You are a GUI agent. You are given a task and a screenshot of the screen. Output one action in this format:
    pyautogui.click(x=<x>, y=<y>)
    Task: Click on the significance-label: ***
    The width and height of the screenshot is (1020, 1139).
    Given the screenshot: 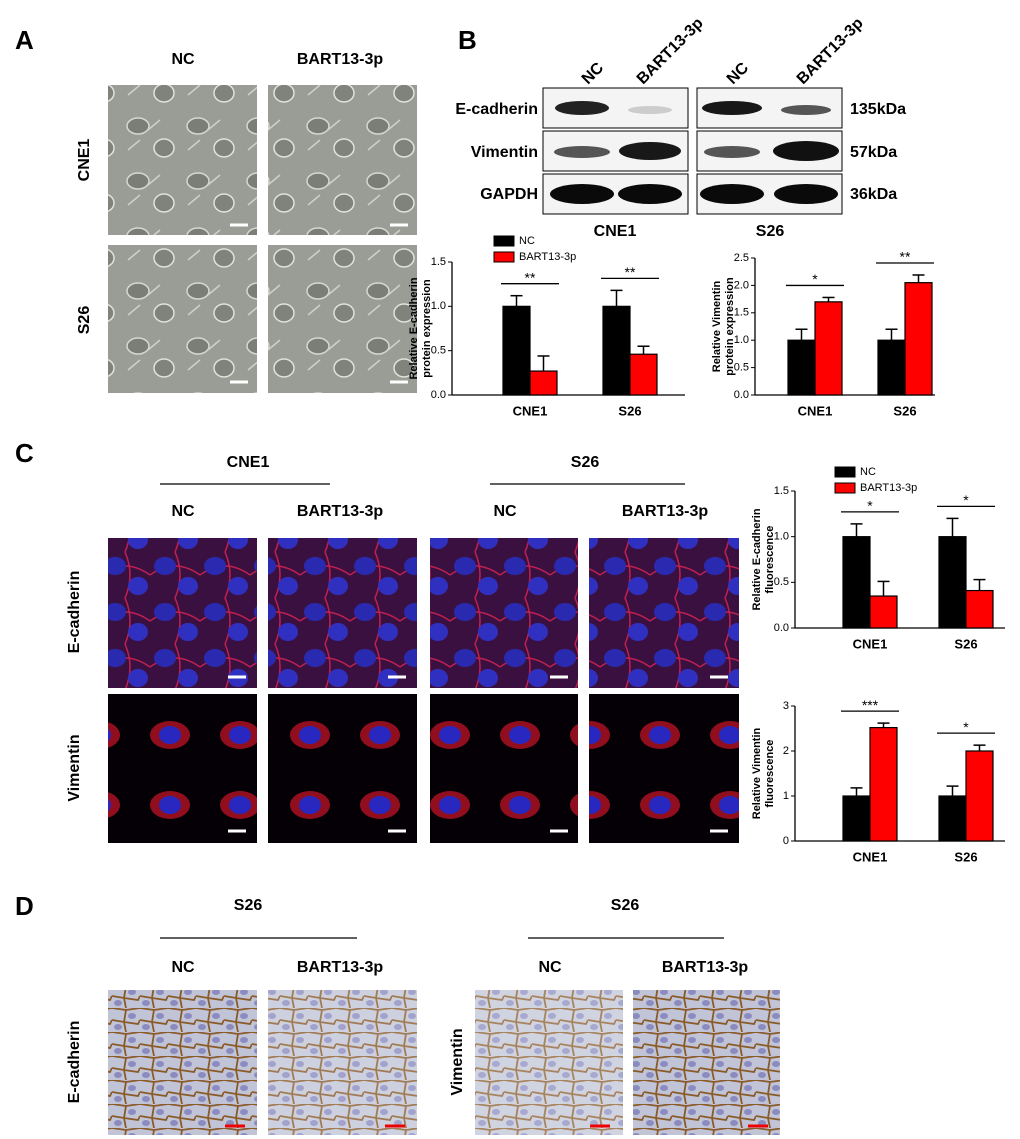 What is the action you would take?
    pyautogui.click(x=870, y=705)
    